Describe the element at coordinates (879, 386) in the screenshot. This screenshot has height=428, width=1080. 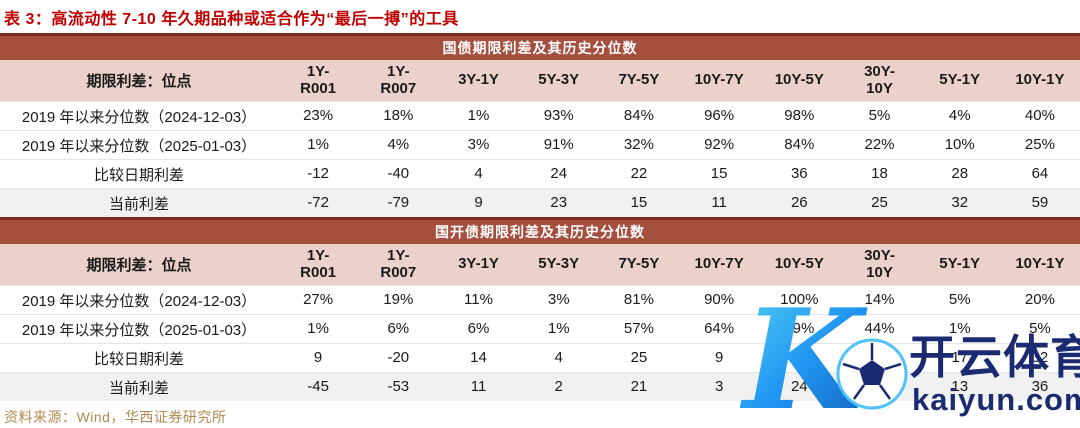
I see `cell-value: 27` at that location.